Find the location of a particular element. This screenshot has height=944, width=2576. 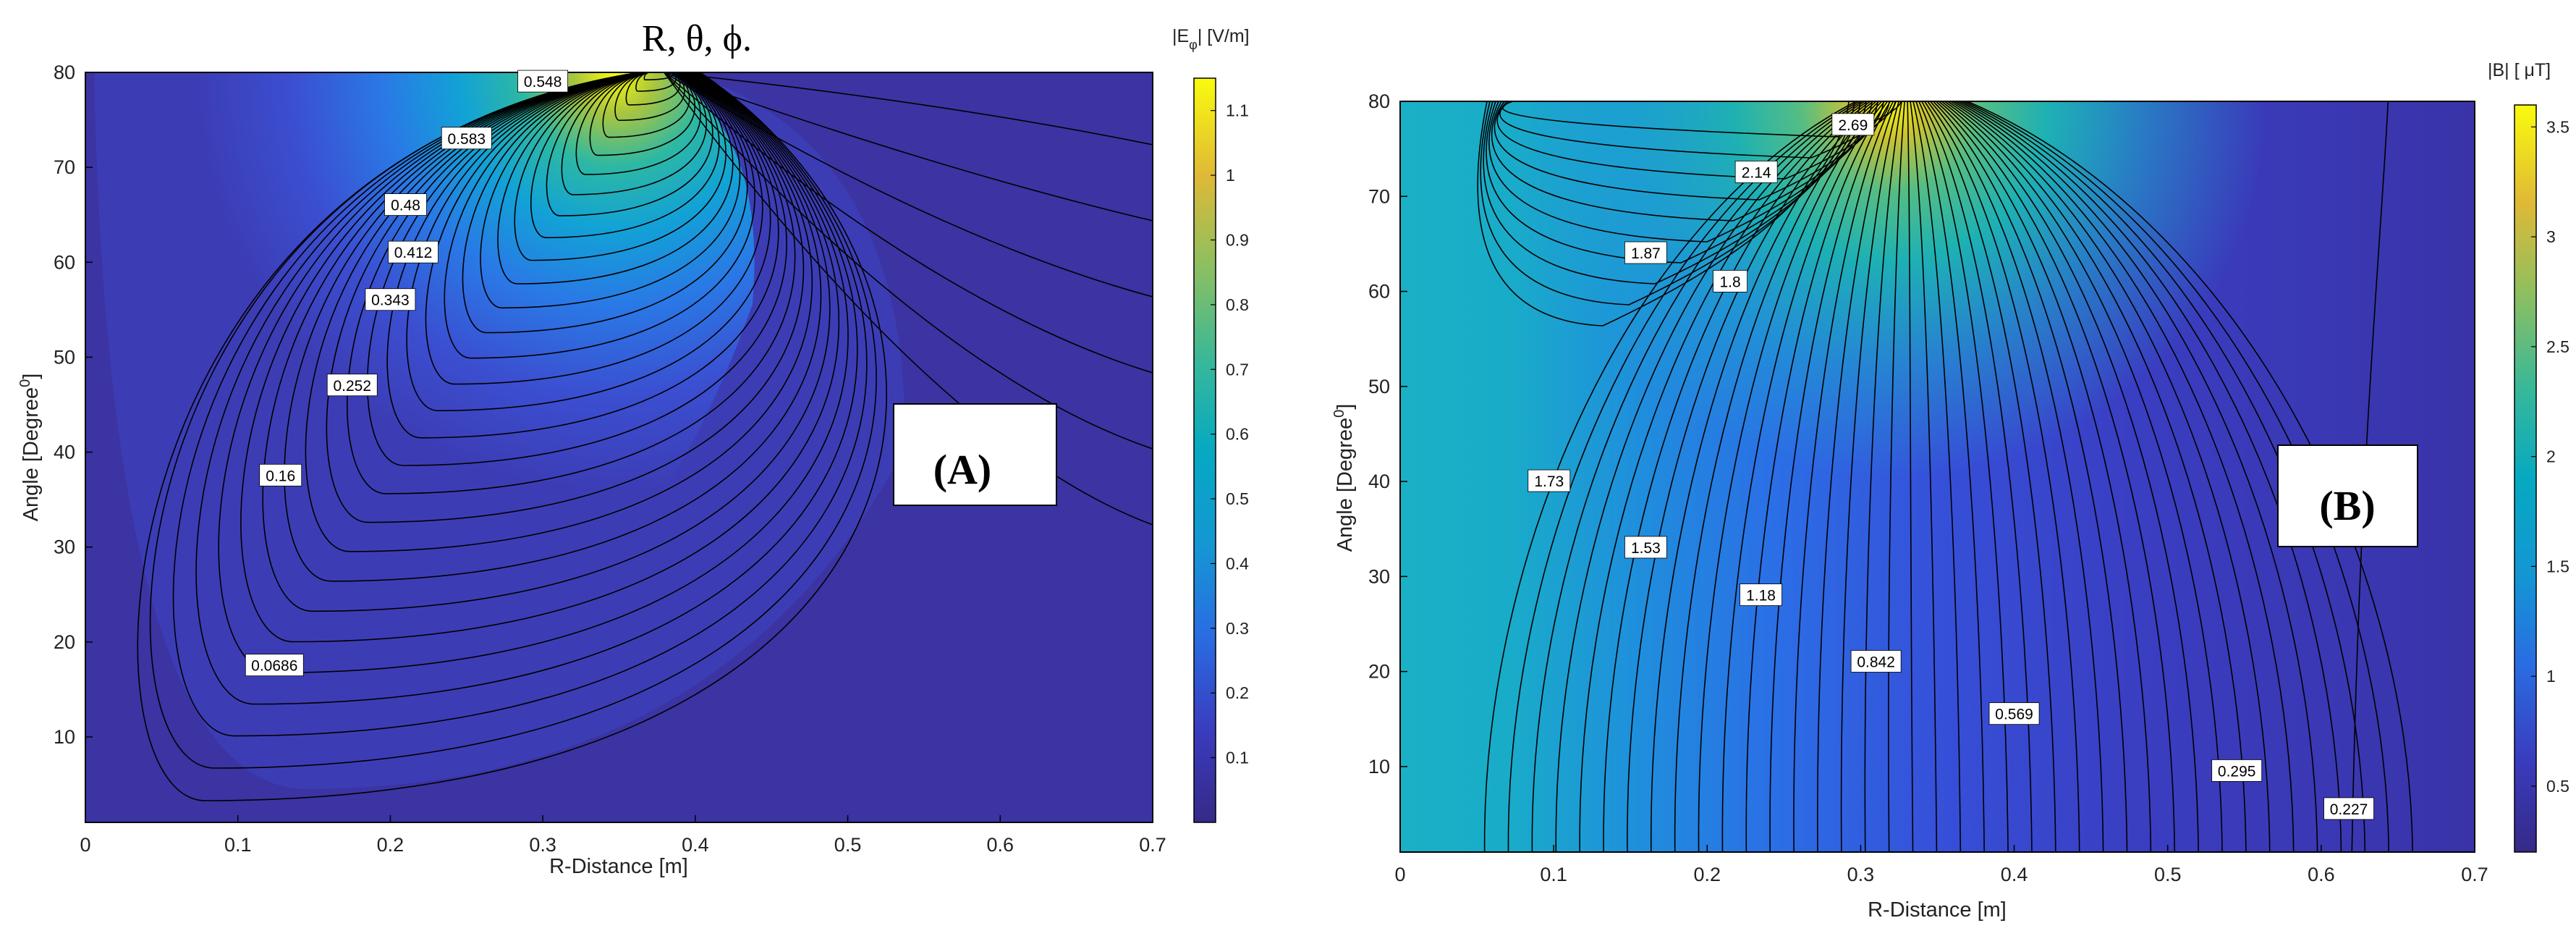

contour-label: 1.87 is located at coordinates (1646, 254).